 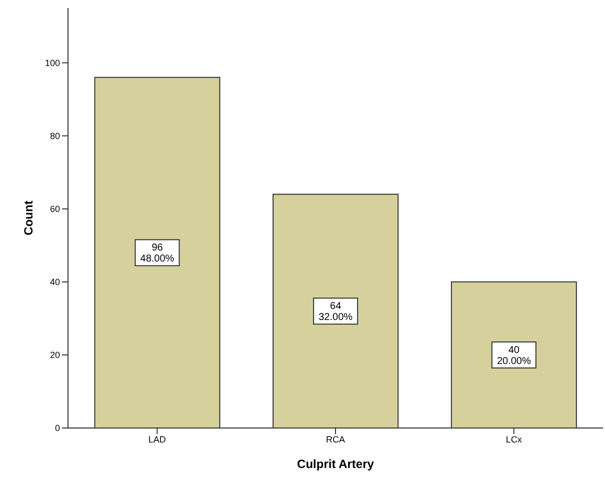 What do you see at coordinates (55, 355) in the screenshot?
I see `y-tick-label: 20` at bounding box center [55, 355].